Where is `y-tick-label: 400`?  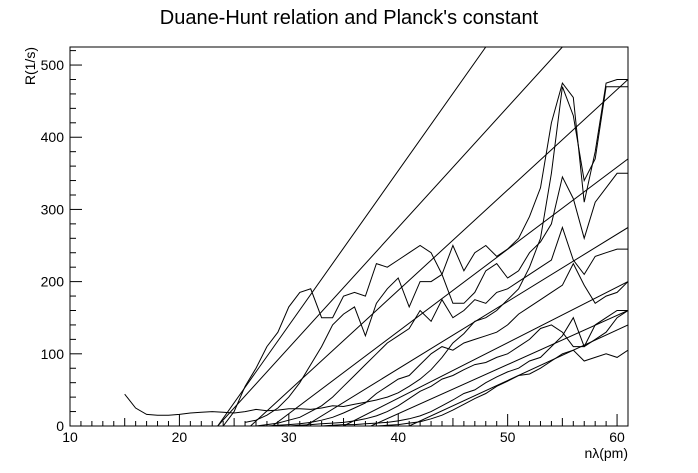
y-tick-label: 400 is located at coordinates (53, 137).